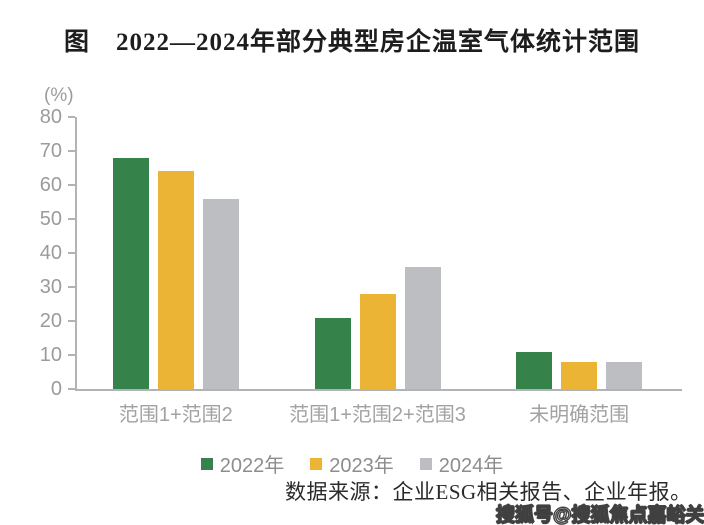  Describe the element at coordinates (50, 321) in the screenshot. I see `y-tick-label-20: 20` at that location.